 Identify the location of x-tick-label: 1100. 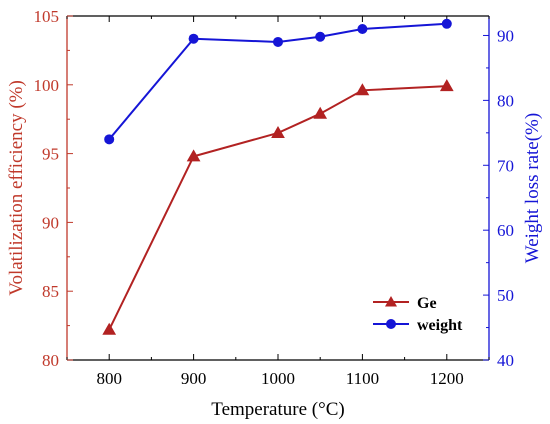
(362, 378).